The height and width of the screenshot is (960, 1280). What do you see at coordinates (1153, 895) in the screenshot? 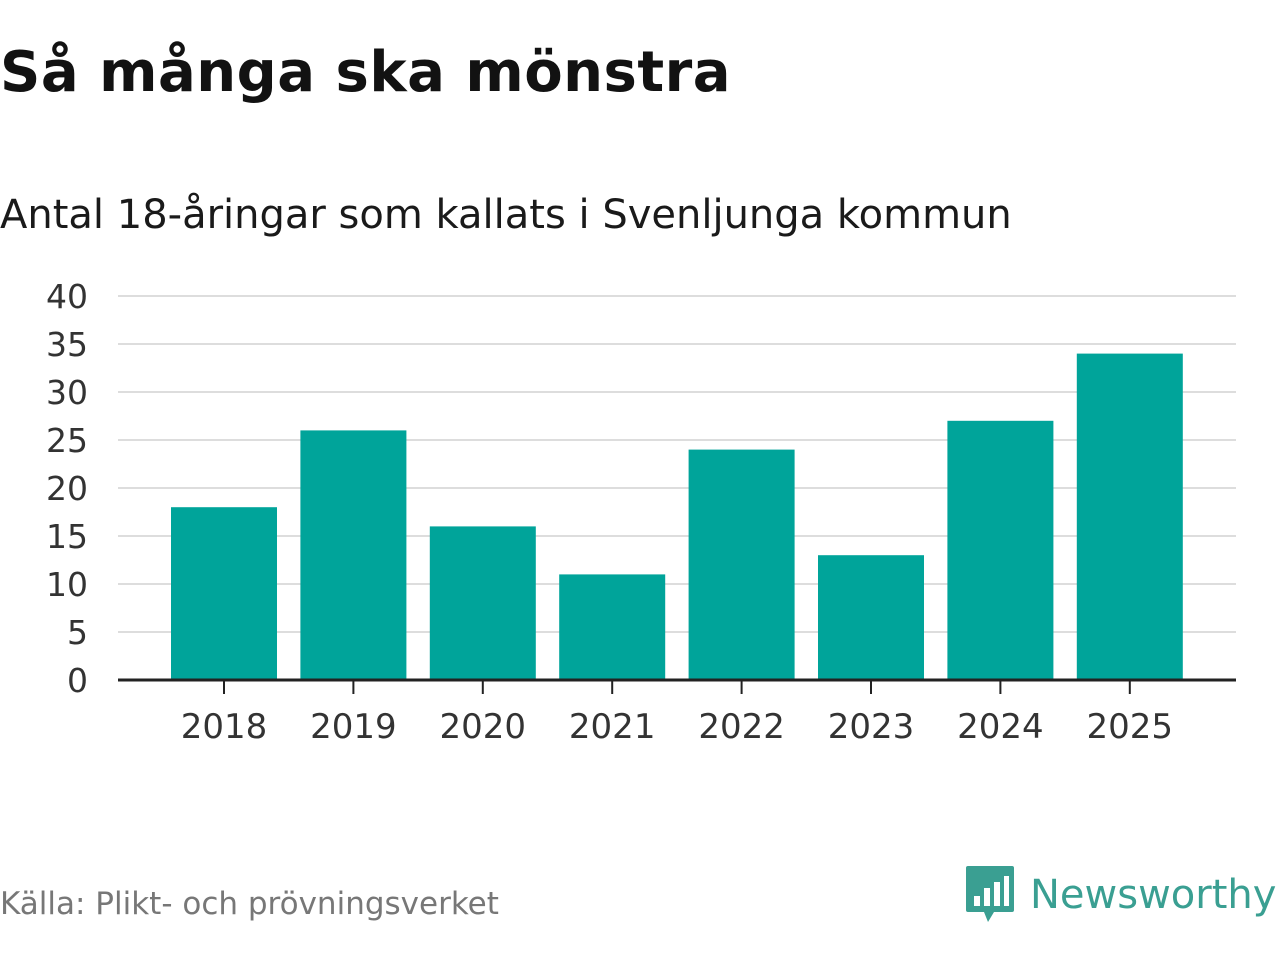
I see `brand-name: Newsworthy` at bounding box center [1153, 895].